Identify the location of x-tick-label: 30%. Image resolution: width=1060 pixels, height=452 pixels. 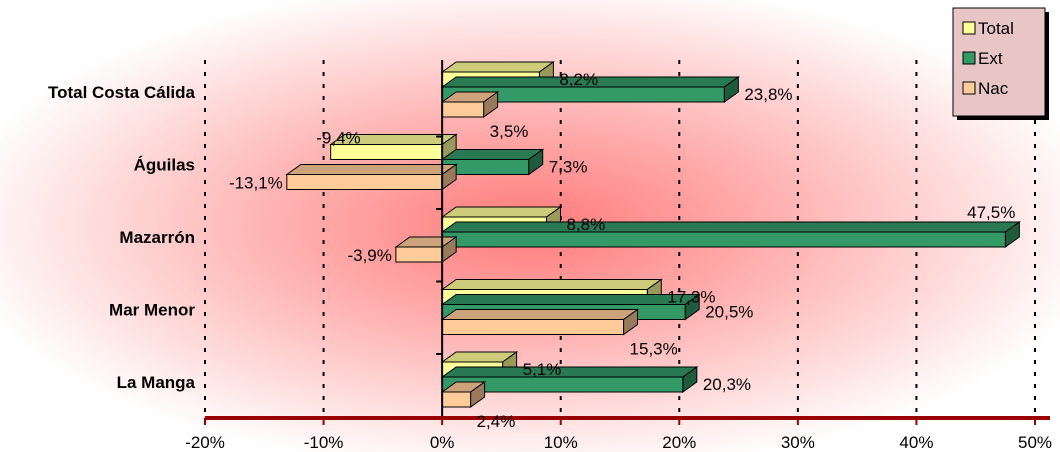
(798, 442).